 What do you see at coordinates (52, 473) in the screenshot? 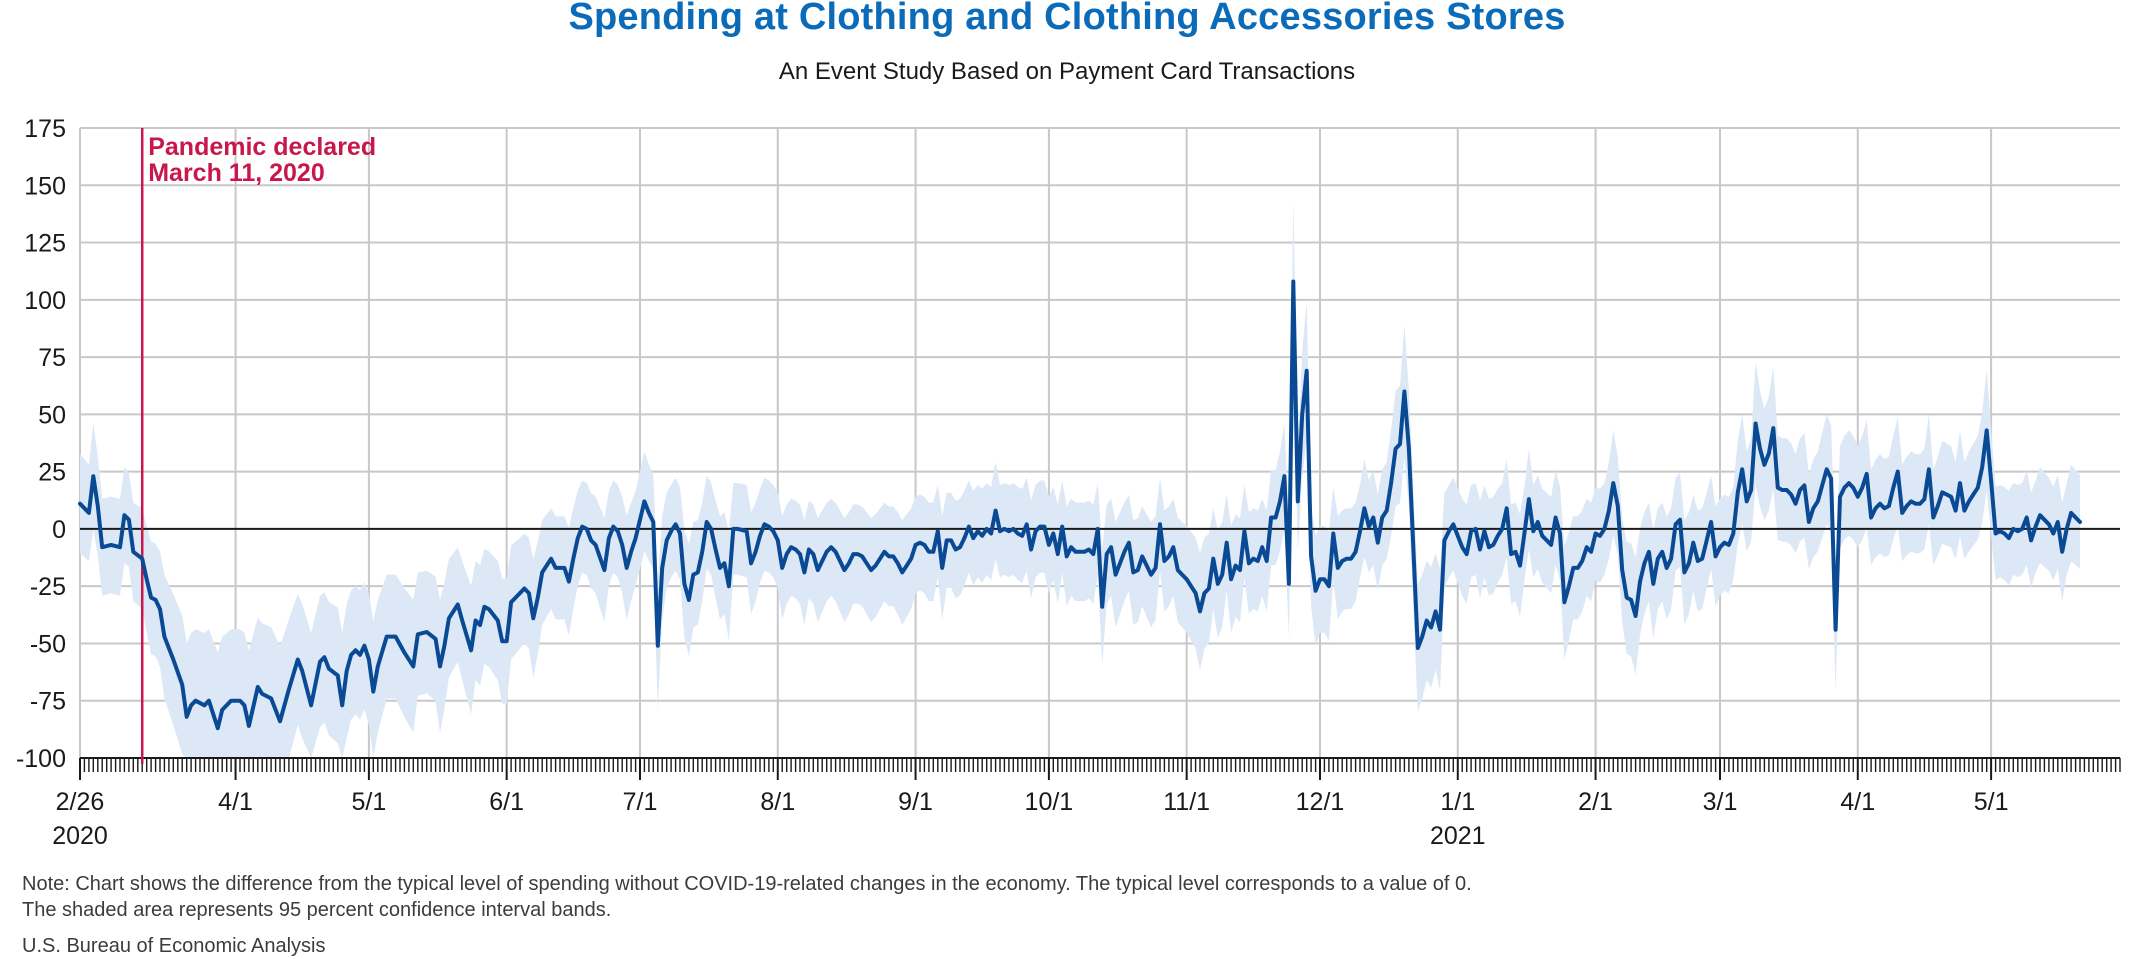
I see `y-tick-label: 25` at bounding box center [52, 473].